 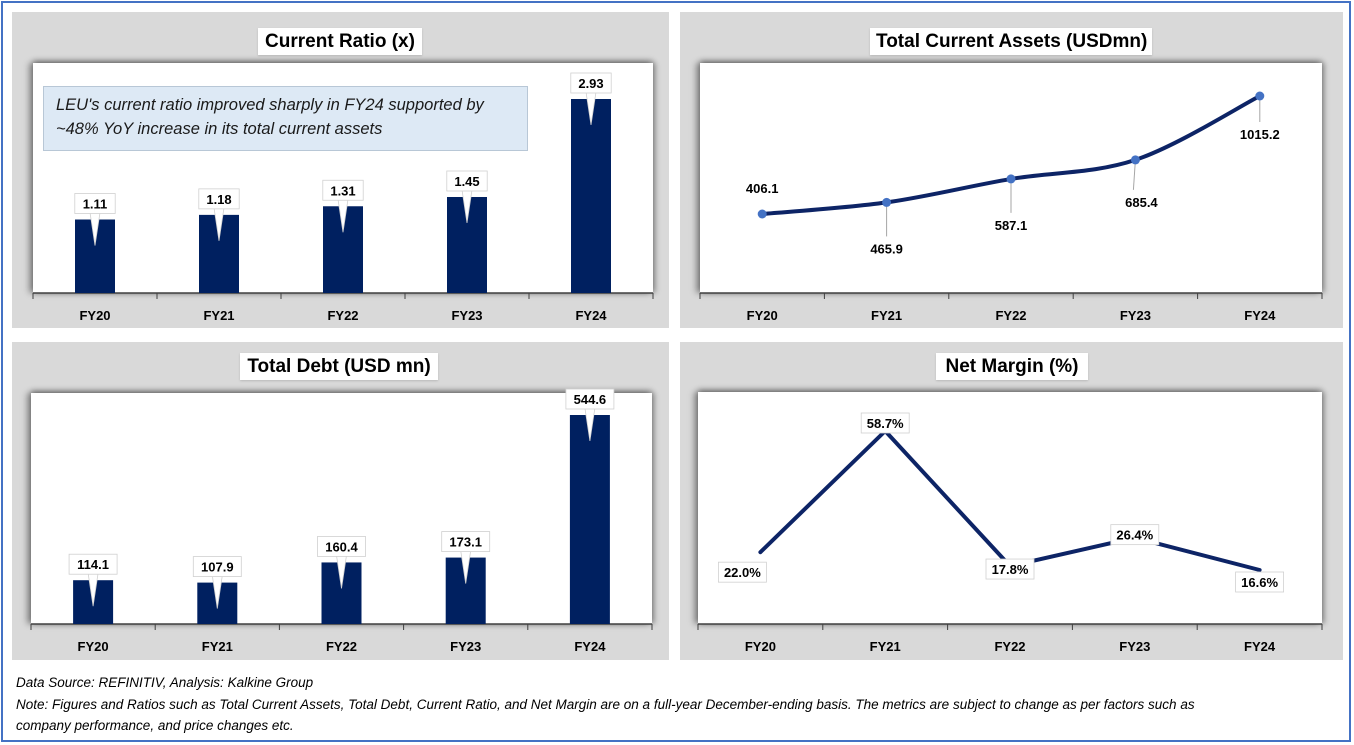 I want to click on total_debt-data-label: 173.1, so click(x=465, y=542).